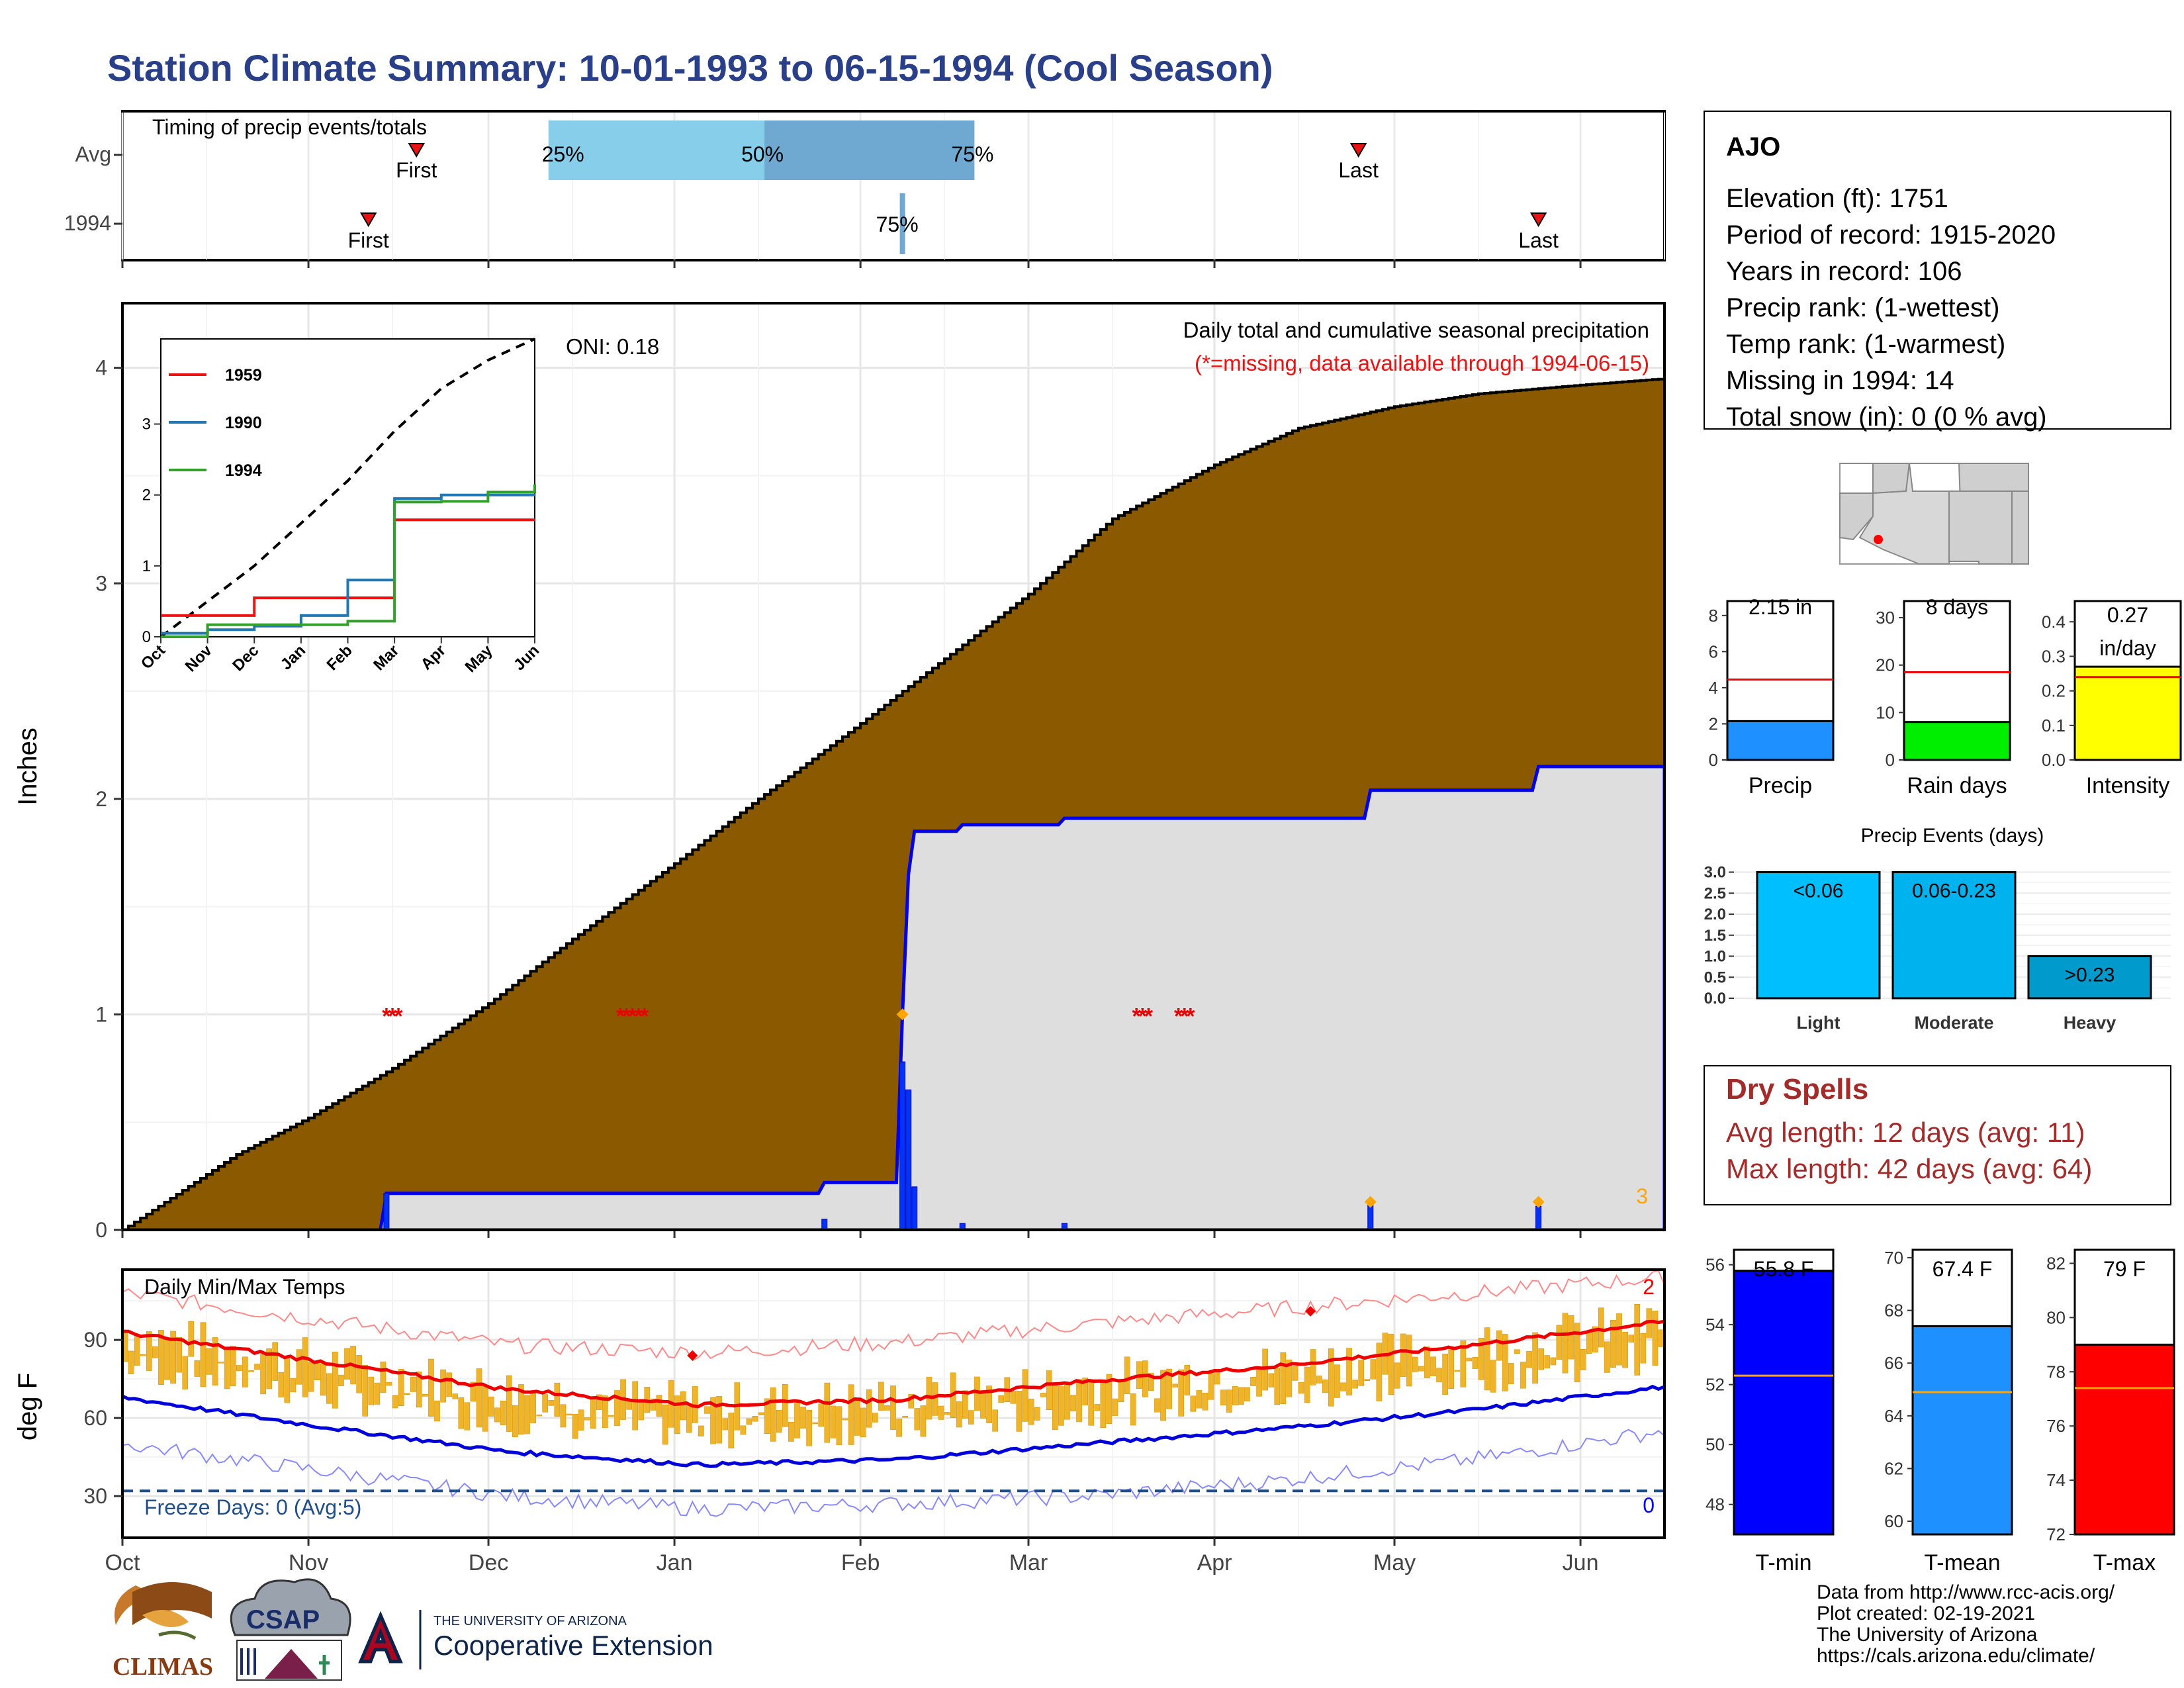 The width and height of the screenshot is (2184, 1688). Describe the element at coordinates (1581, 1562) in the screenshot. I see `month-axis-label: Jun` at that location.